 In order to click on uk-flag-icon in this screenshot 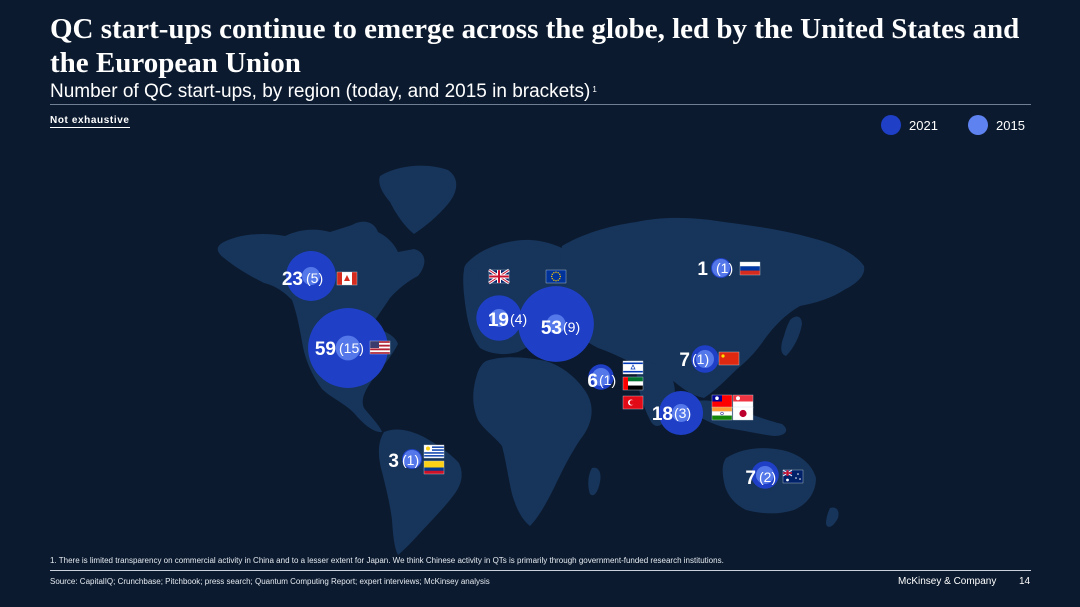, I will do `click(499, 276)`.